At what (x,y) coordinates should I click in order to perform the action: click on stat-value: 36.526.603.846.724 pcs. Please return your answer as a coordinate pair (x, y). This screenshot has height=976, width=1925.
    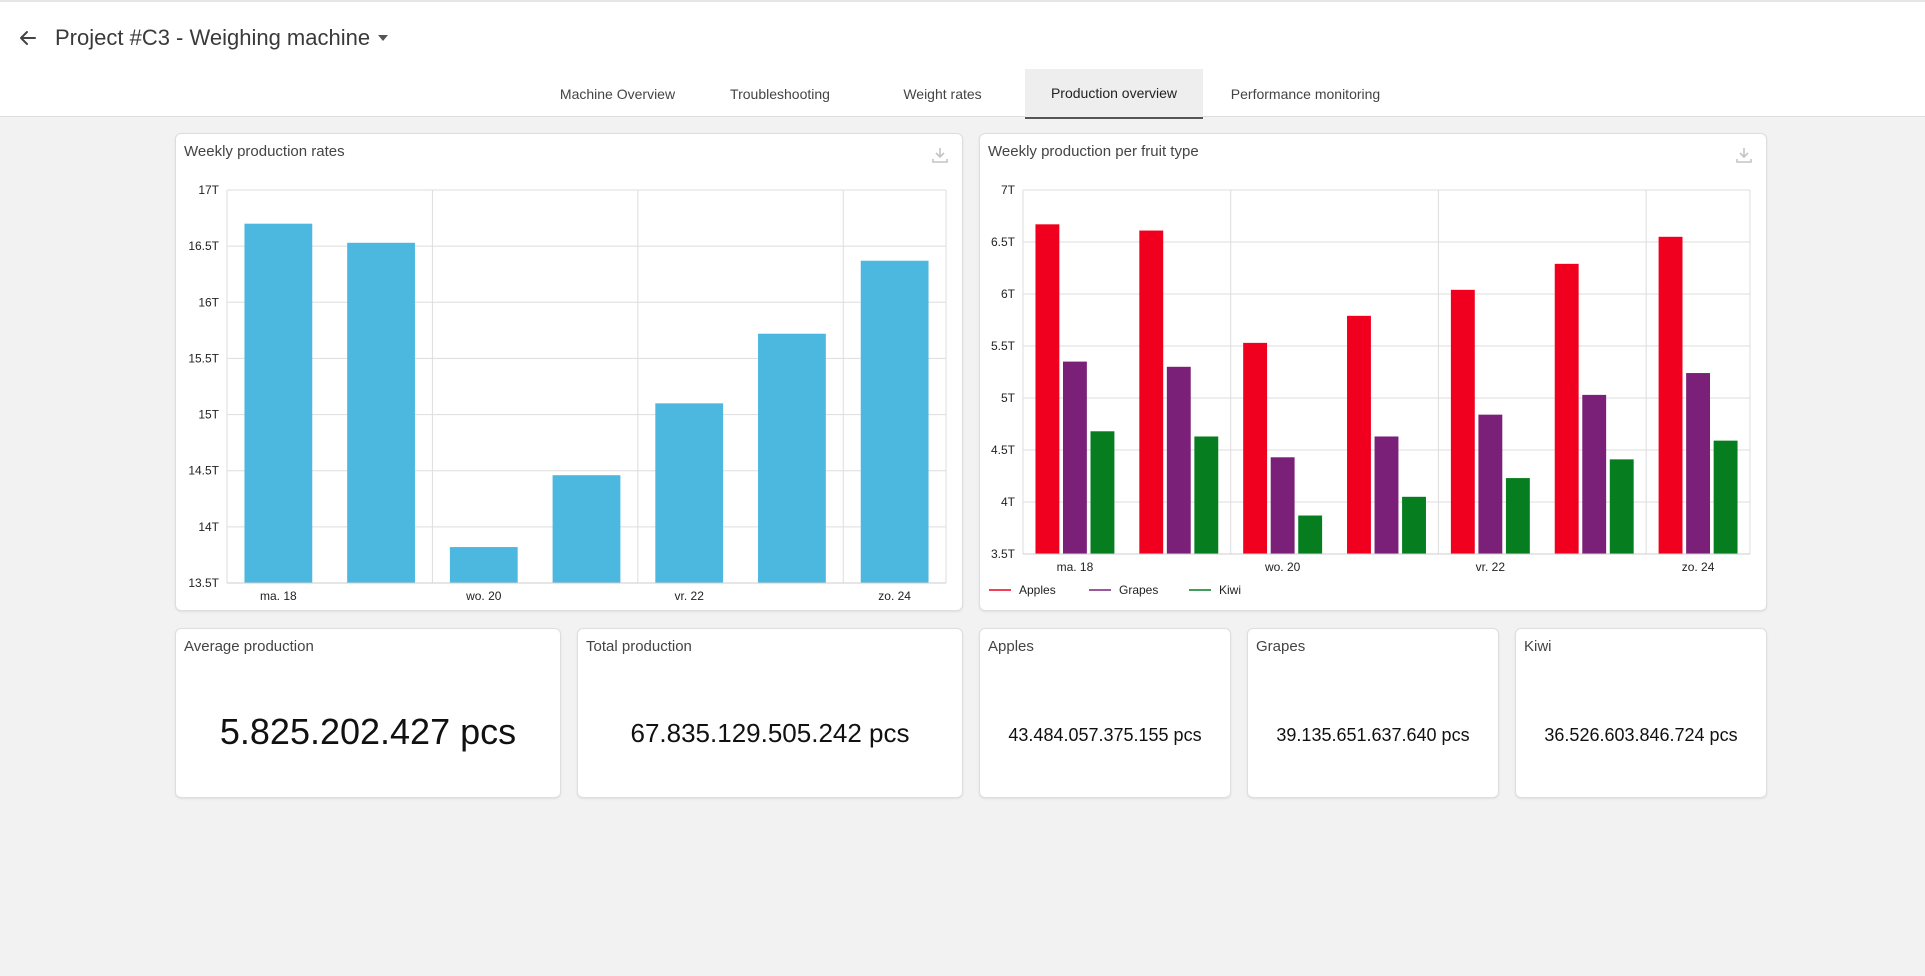
    Looking at the image, I should click on (1641, 735).